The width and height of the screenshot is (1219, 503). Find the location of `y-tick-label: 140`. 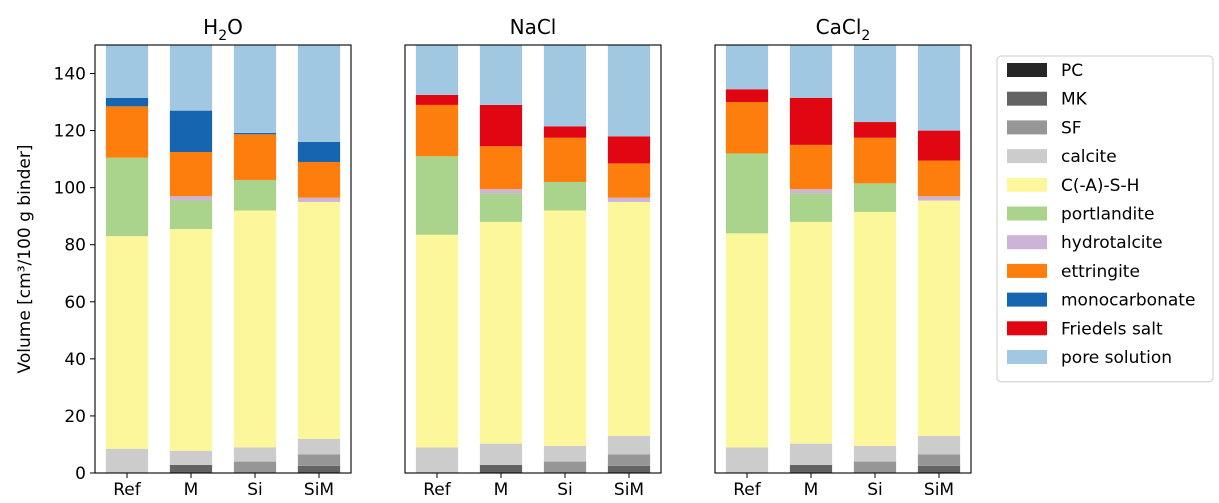

y-tick-label: 140 is located at coordinates (70, 75).